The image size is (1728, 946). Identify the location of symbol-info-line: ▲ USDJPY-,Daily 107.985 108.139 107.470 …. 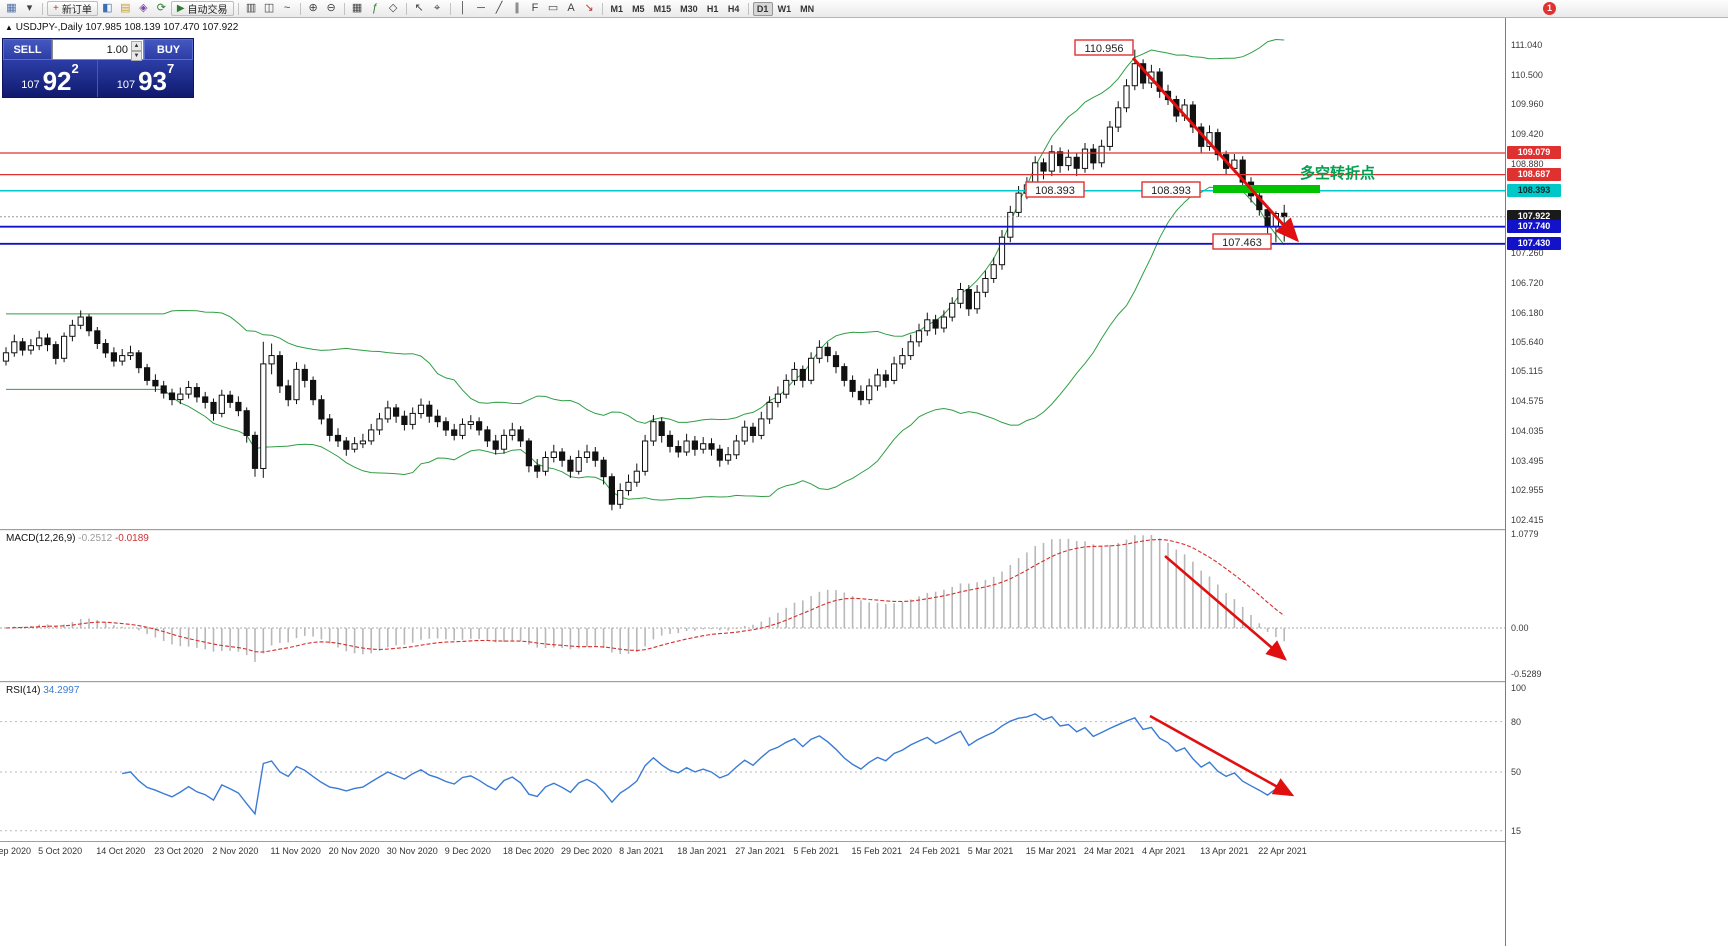
(121, 27).